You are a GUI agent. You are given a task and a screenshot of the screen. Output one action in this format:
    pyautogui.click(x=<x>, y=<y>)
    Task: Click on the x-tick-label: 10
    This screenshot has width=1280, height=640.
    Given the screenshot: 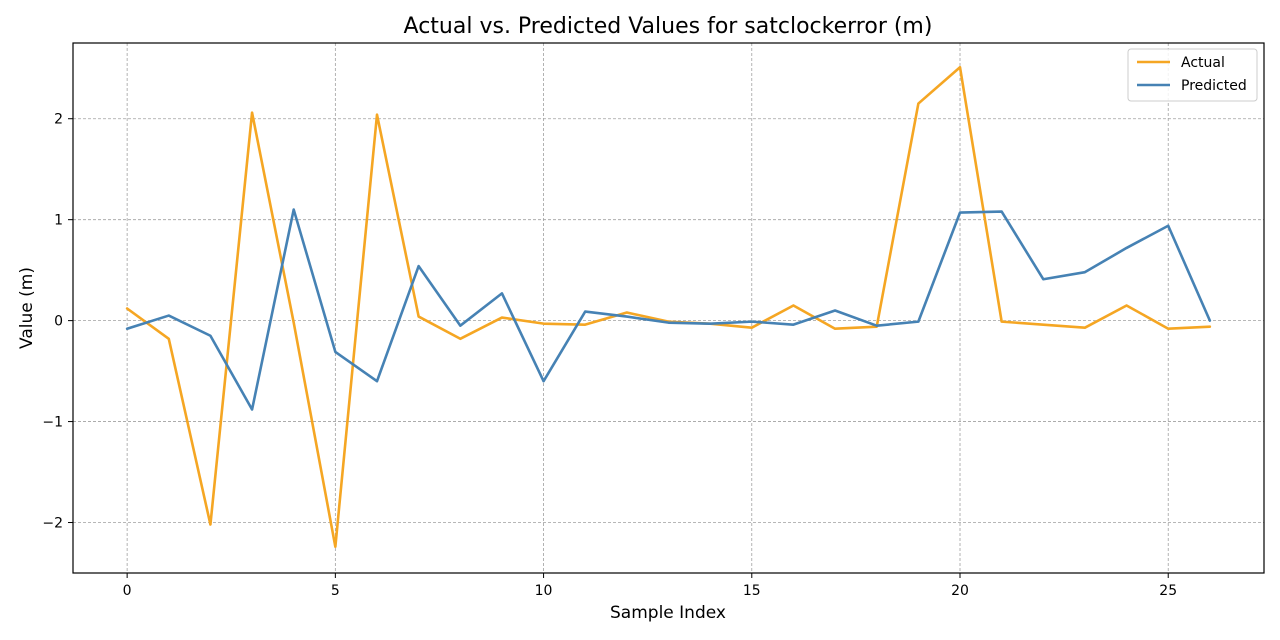 What is the action you would take?
    pyautogui.click(x=544, y=591)
    